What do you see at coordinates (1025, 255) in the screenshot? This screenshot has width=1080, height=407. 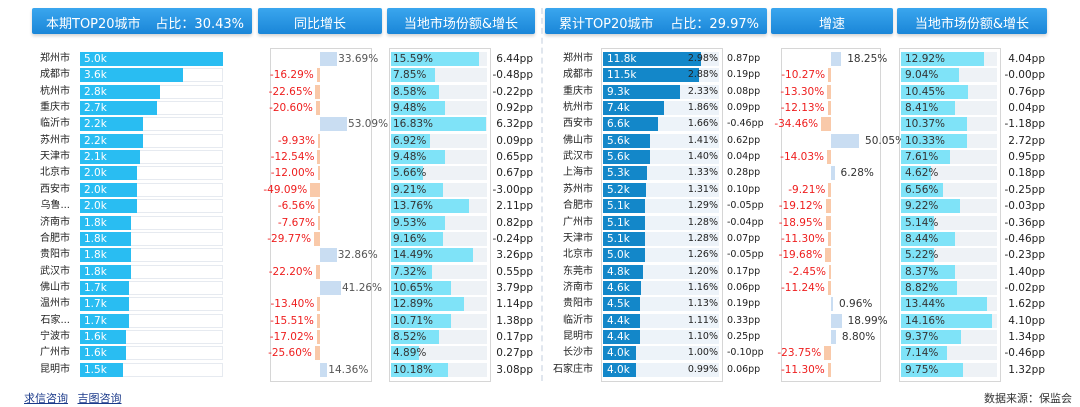 I see `market-share-growth: -0.23pp` at bounding box center [1025, 255].